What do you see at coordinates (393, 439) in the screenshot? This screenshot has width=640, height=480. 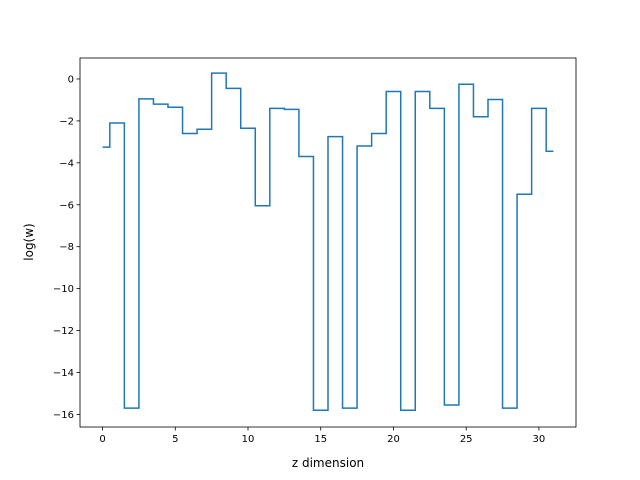 I see `x-tick-label: 20` at bounding box center [393, 439].